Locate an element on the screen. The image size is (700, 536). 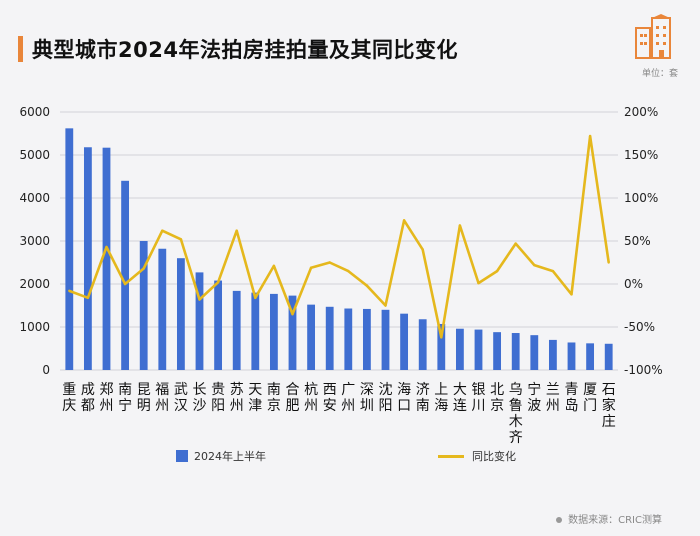
y-right-tick-label: 50% is located at coordinates (637, 241).